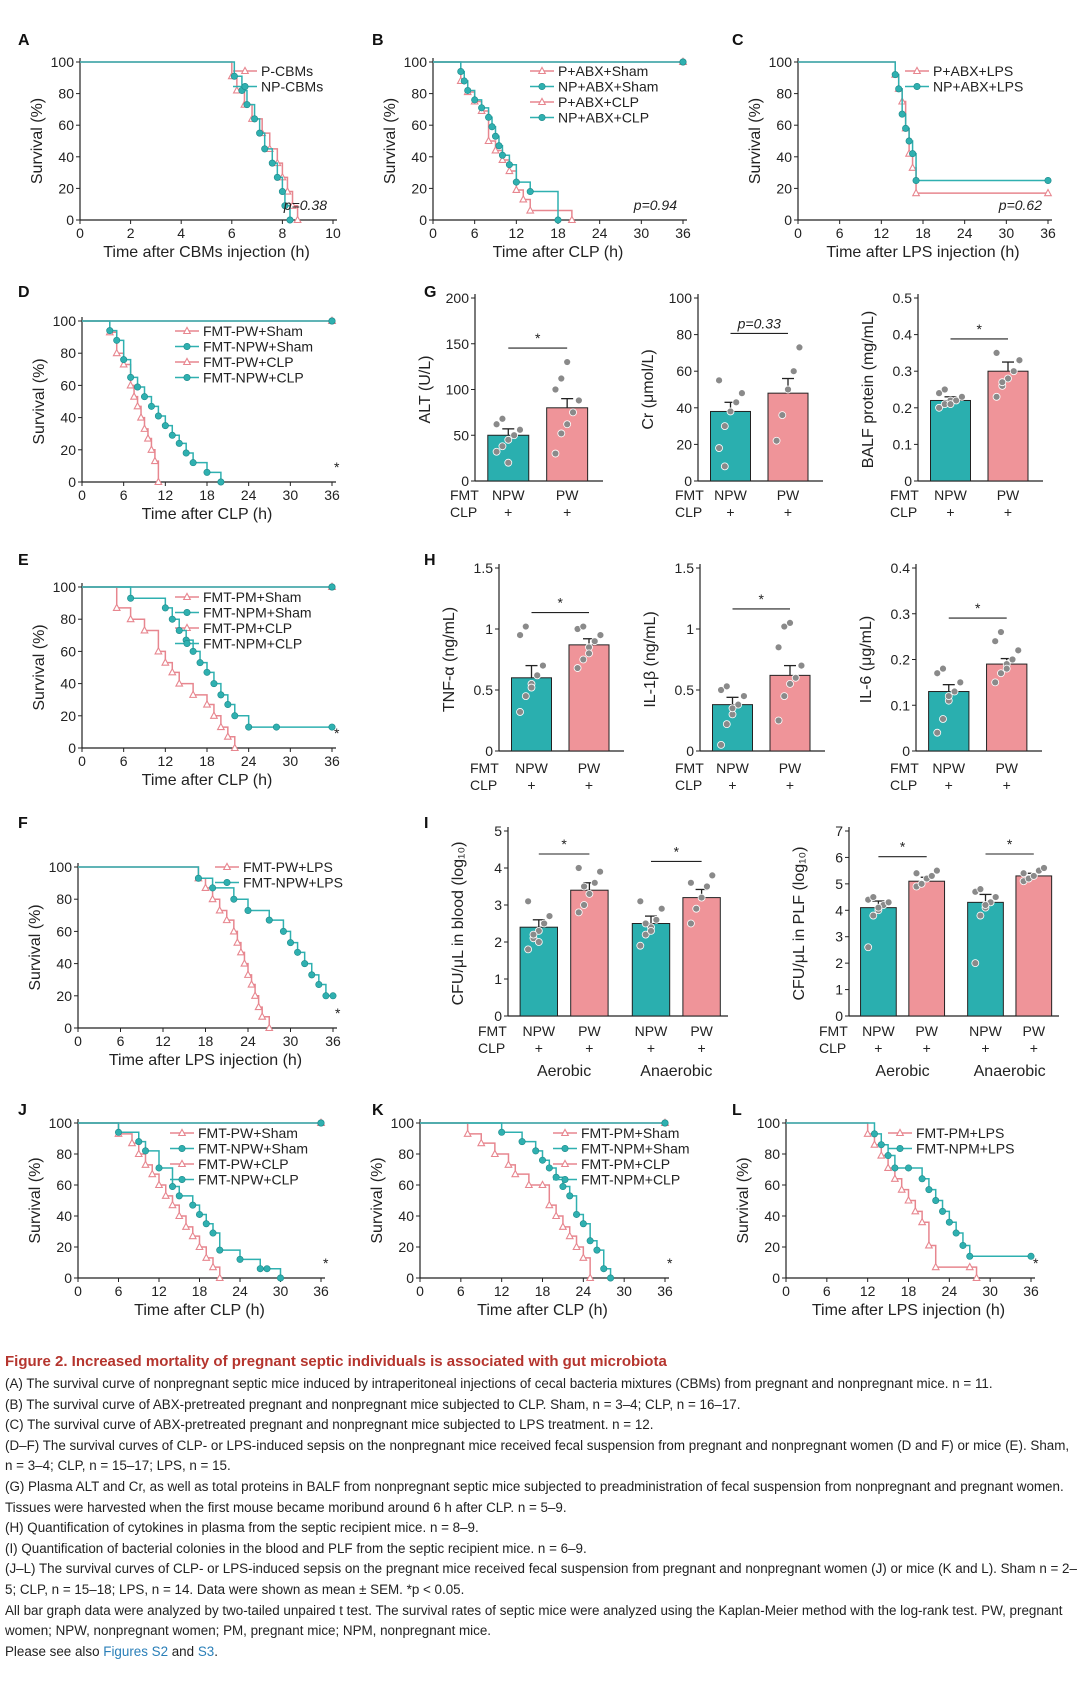  I want to click on legend-label: FMT-NPW+Sham, so click(258, 347).